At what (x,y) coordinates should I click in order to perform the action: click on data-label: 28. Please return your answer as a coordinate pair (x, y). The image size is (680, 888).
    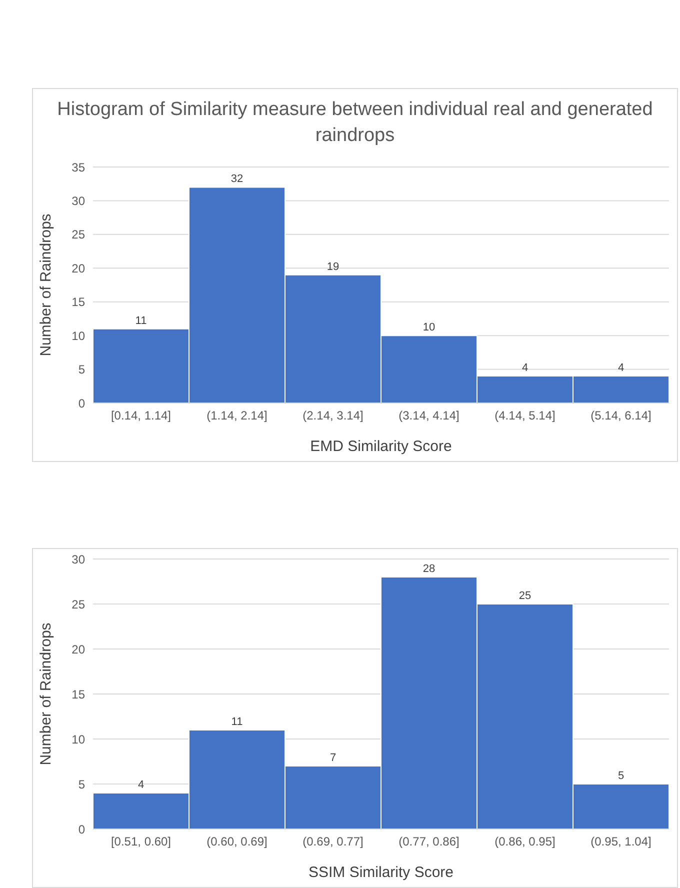
    Looking at the image, I should click on (429, 569).